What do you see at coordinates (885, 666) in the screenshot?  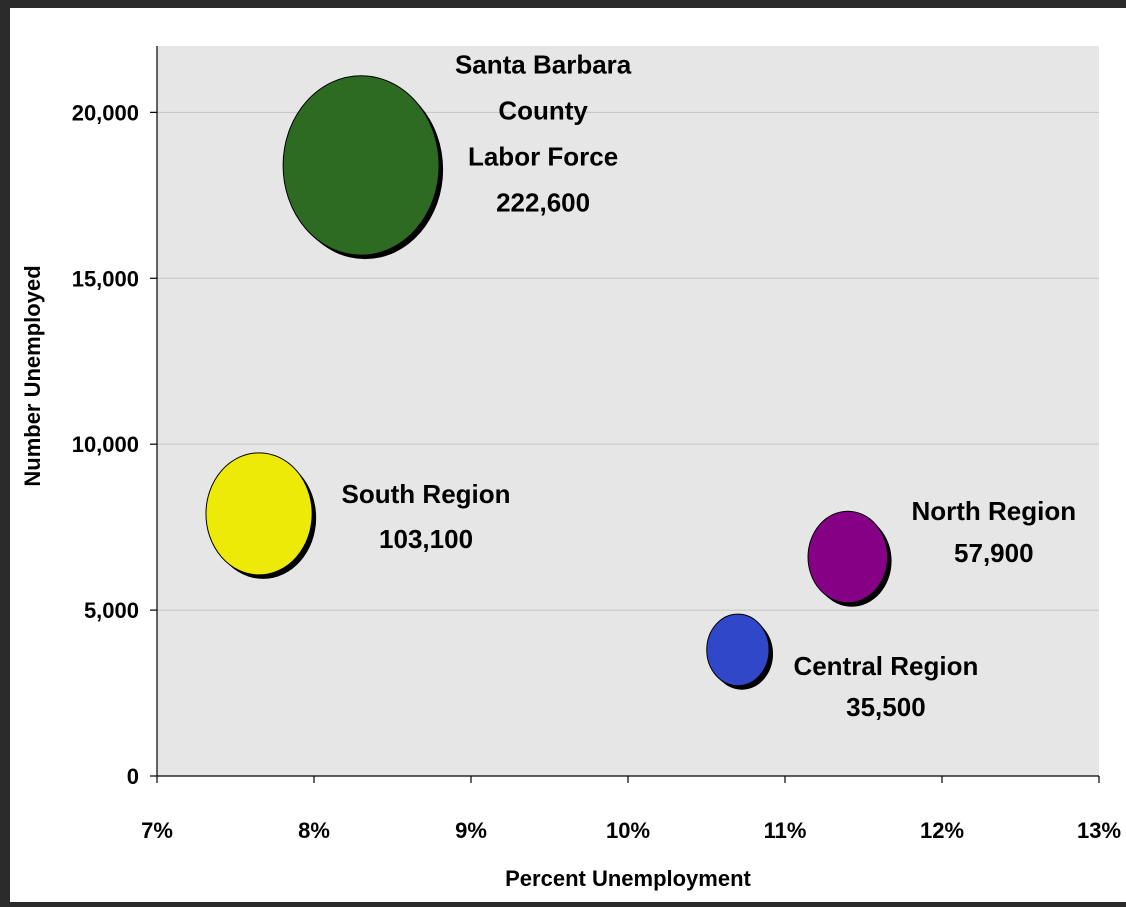 I see `bubble-label-central: Central Region` at bounding box center [885, 666].